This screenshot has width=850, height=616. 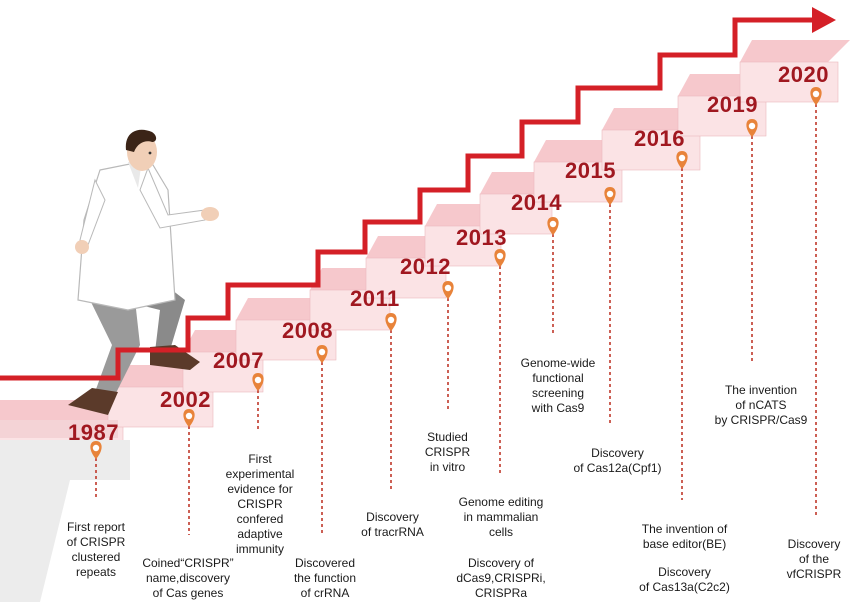 I want to click on year-label-2015: 2015, so click(x=590, y=170).